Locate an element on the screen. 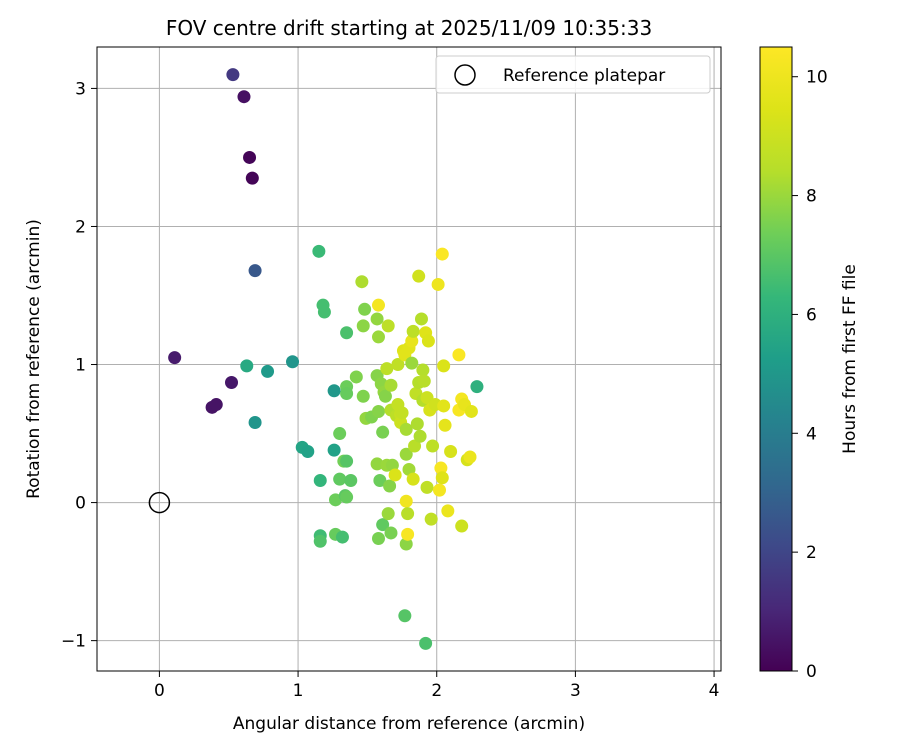 Image resolution: width=900 pixels, height=750 pixels. colorbar-gradient is located at coordinates (776, 359).